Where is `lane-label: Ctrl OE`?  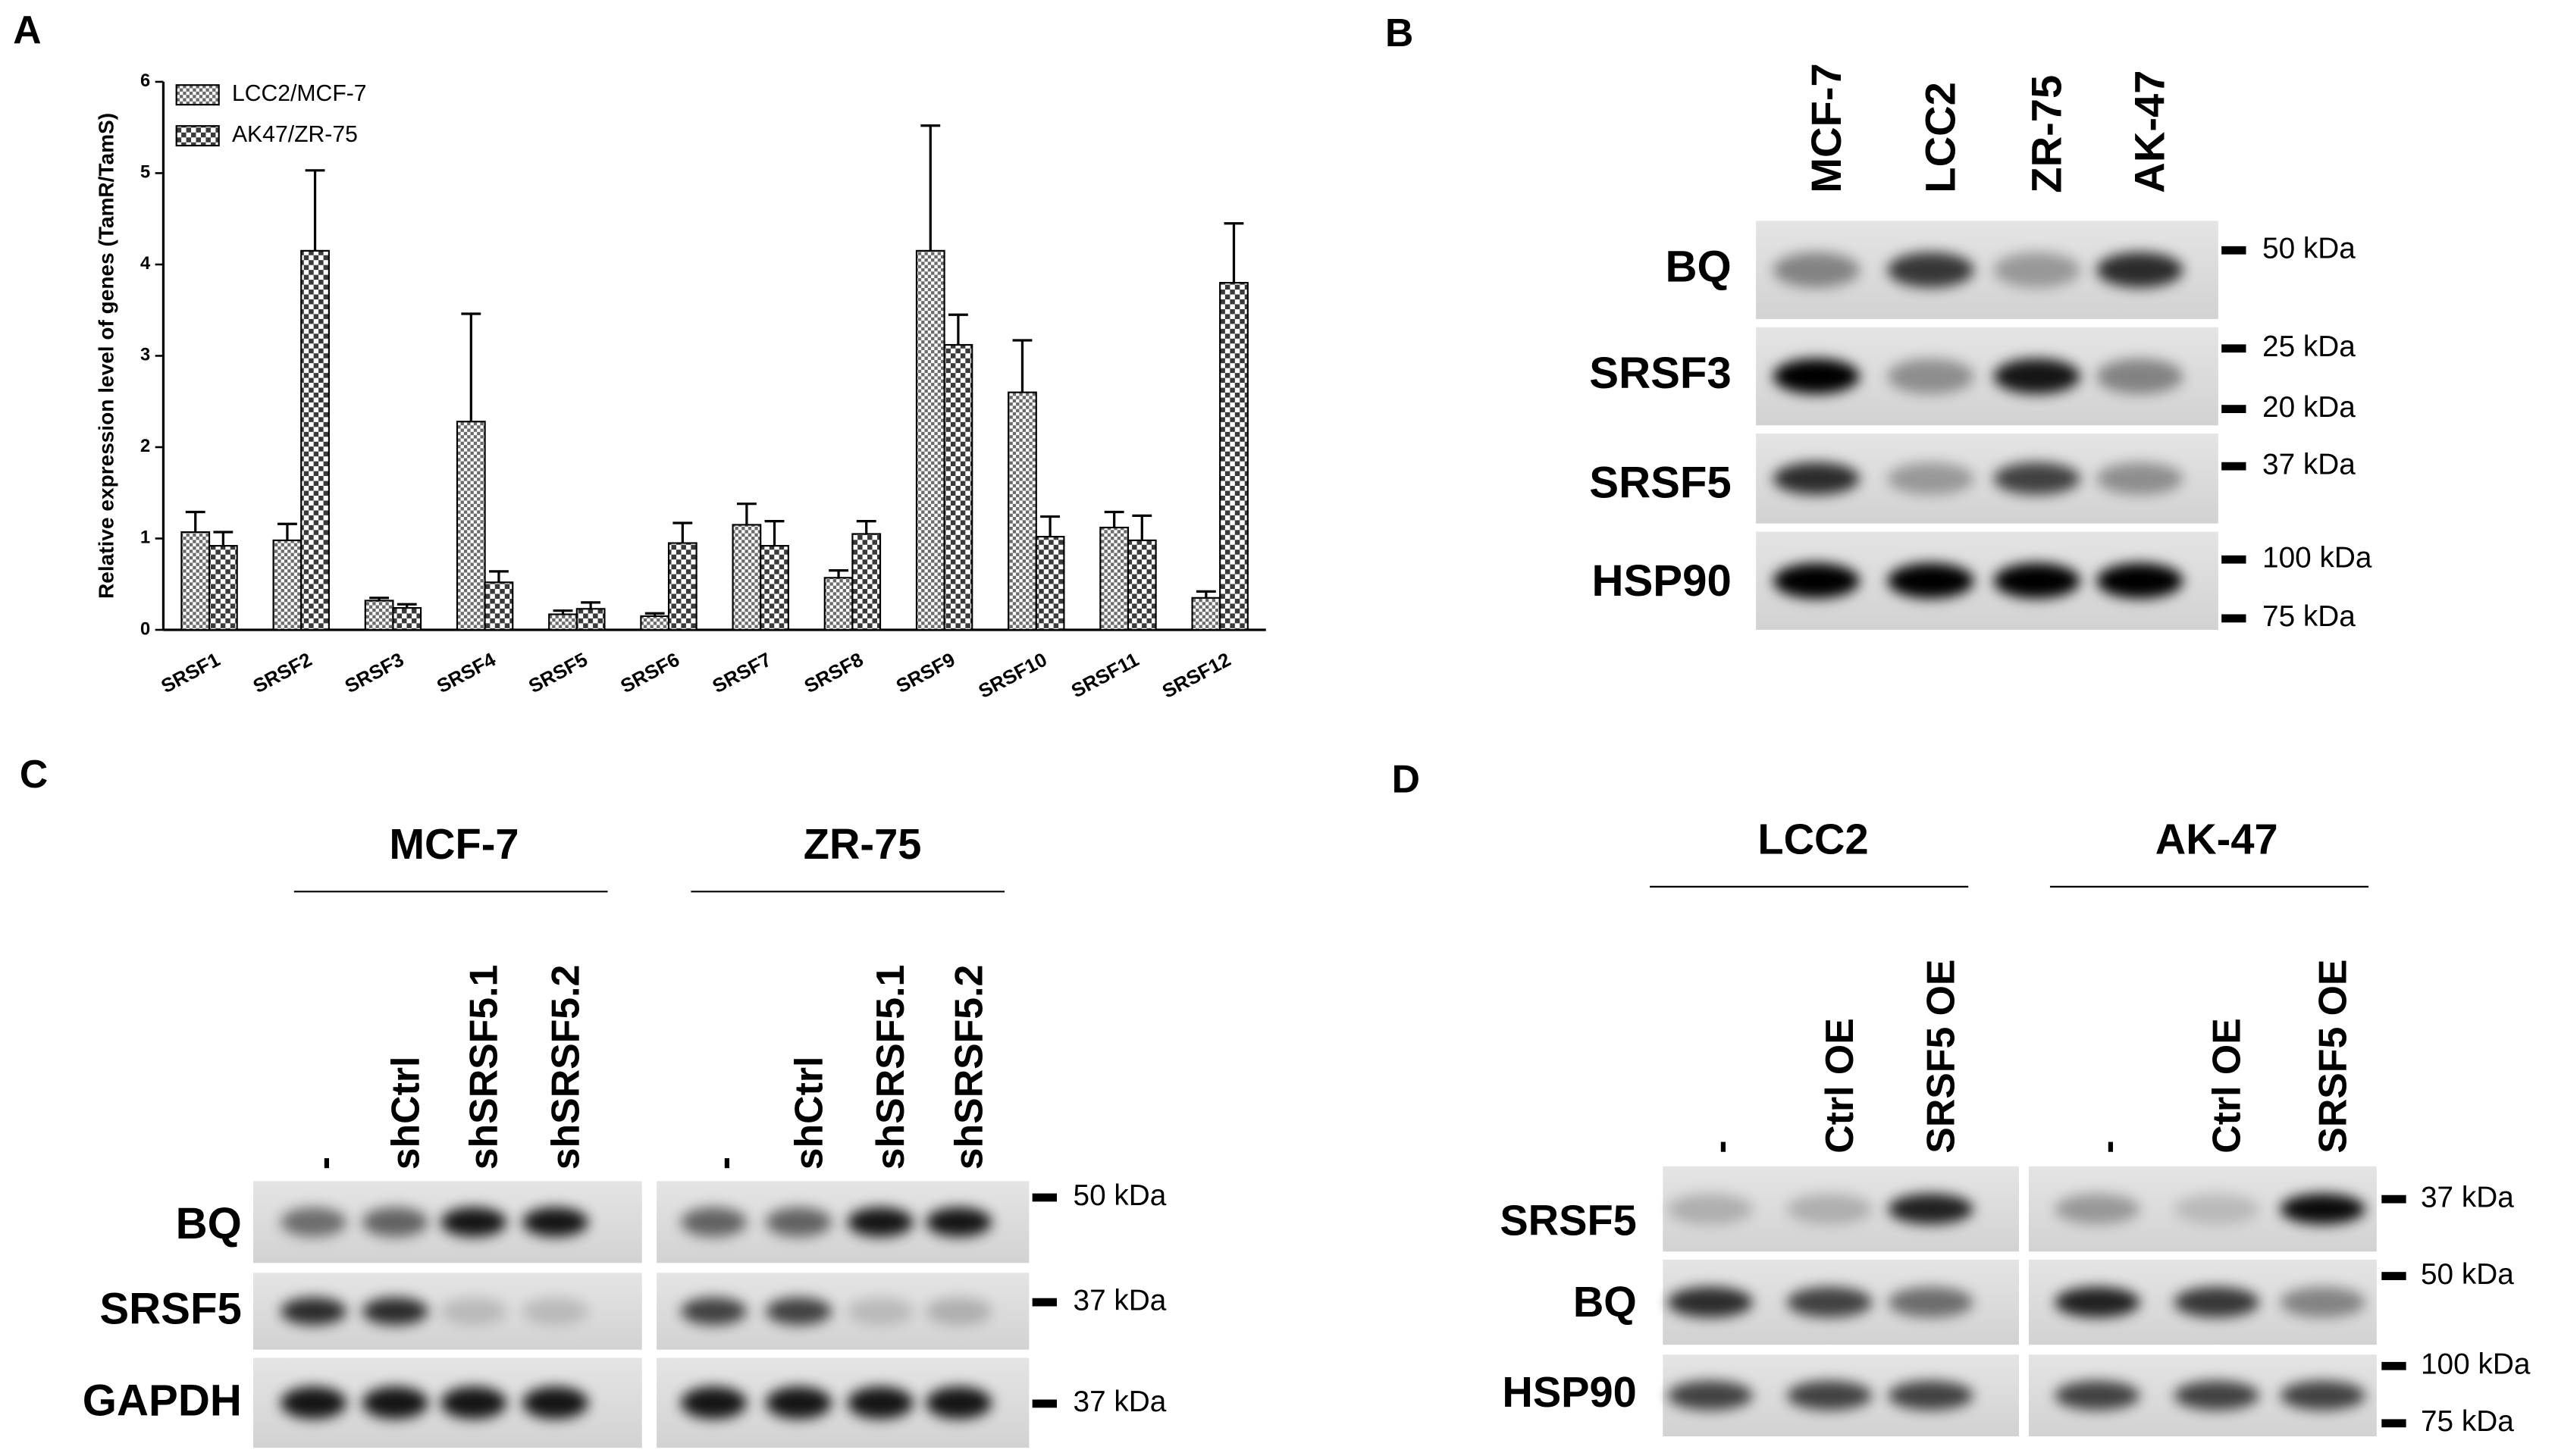
lane-label: Ctrl OE is located at coordinates (2227, 1085).